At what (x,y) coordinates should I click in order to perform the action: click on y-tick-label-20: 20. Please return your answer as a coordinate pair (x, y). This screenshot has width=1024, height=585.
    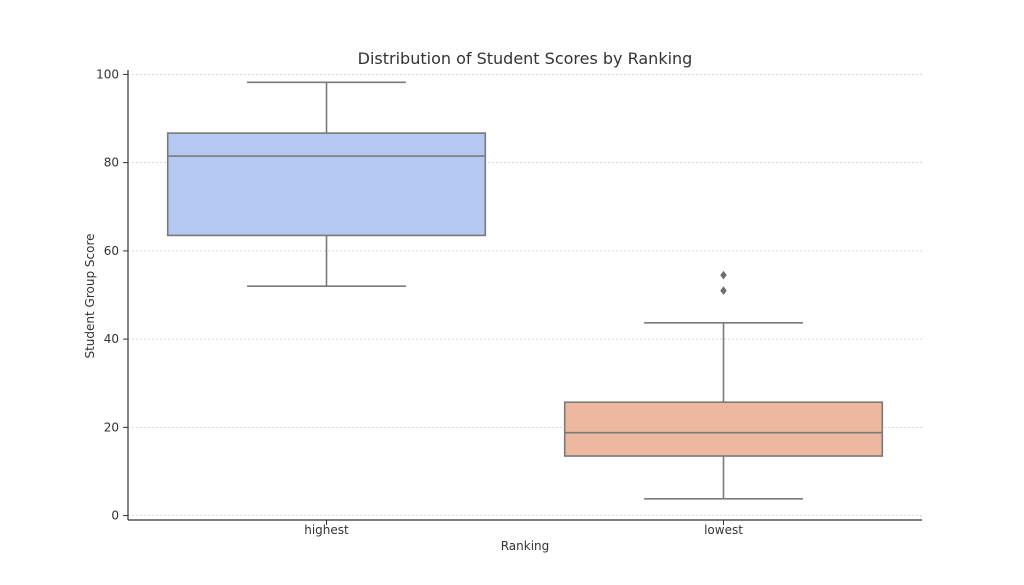
    Looking at the image, I should click on (111, 427).